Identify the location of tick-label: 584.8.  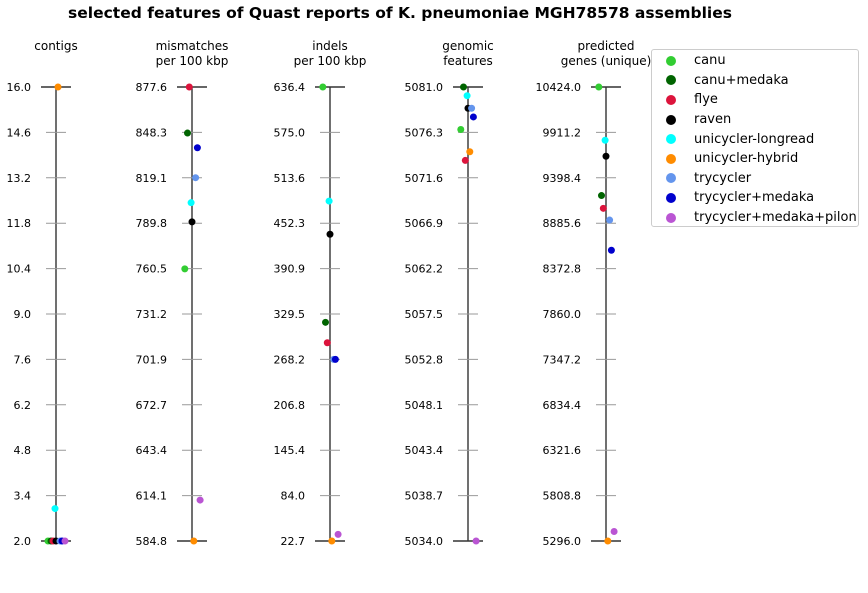
(152, 541).